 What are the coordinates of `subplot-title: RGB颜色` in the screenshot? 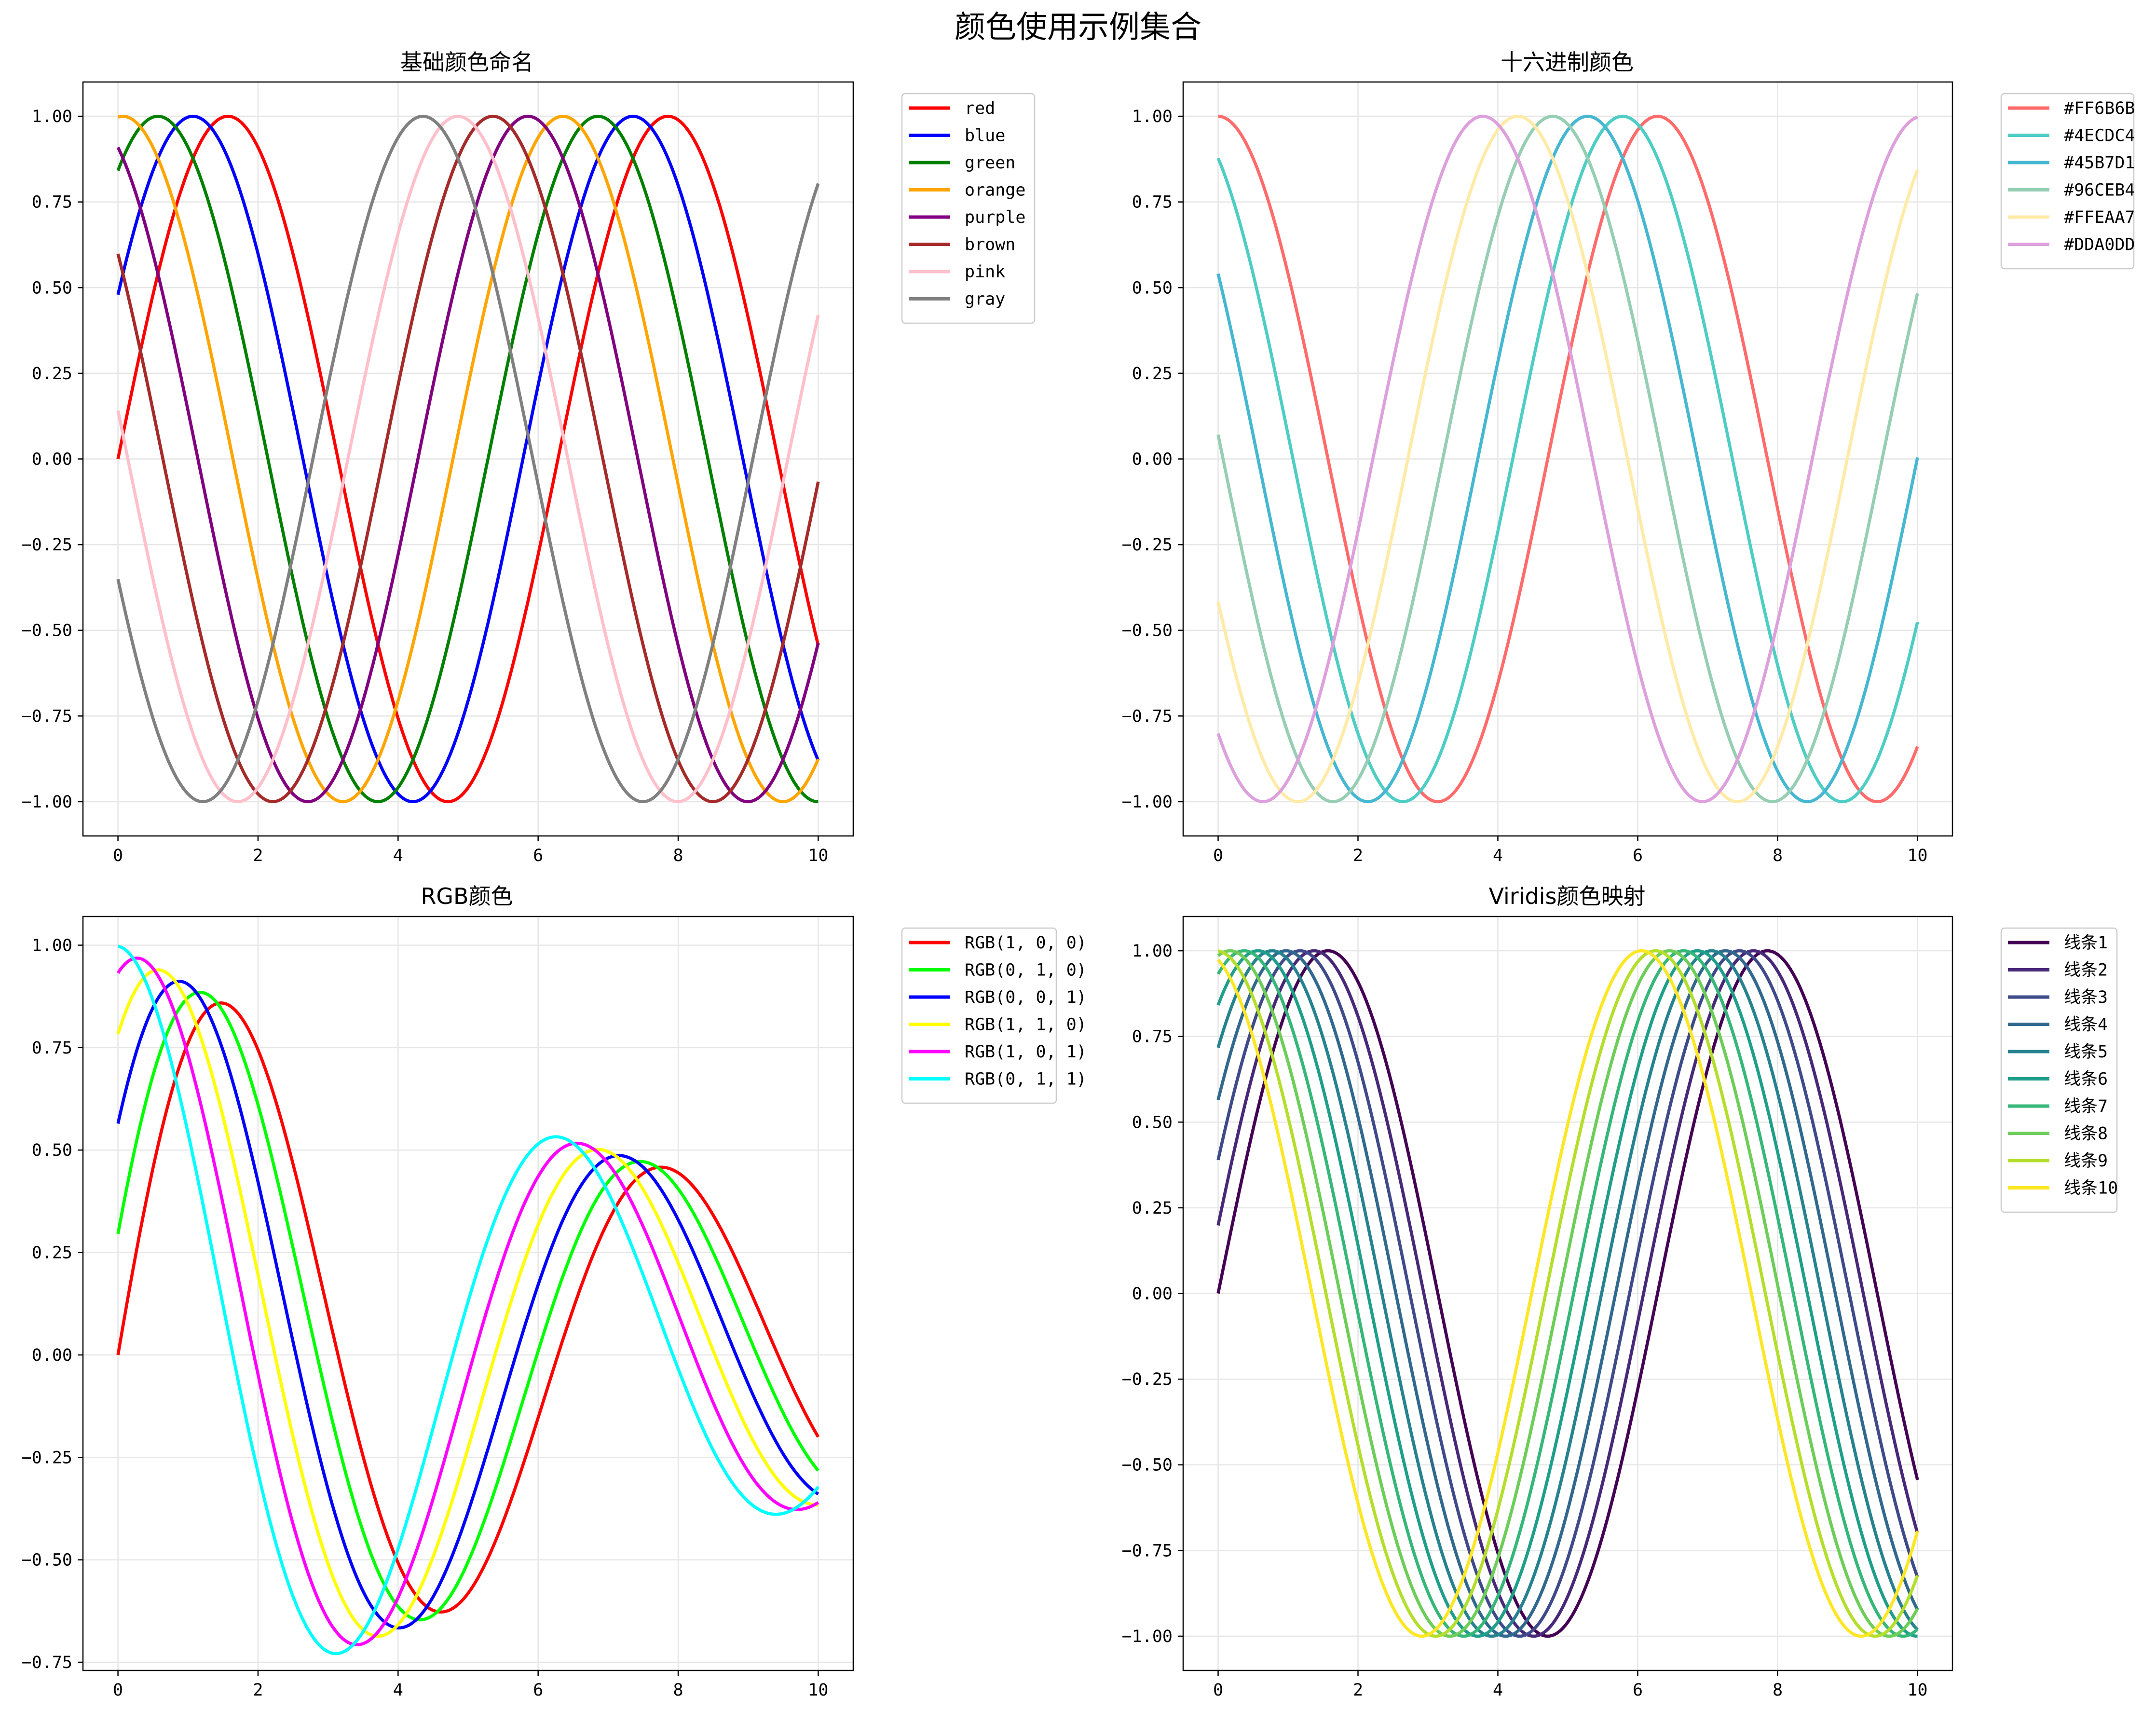 It's located at (467, 896).